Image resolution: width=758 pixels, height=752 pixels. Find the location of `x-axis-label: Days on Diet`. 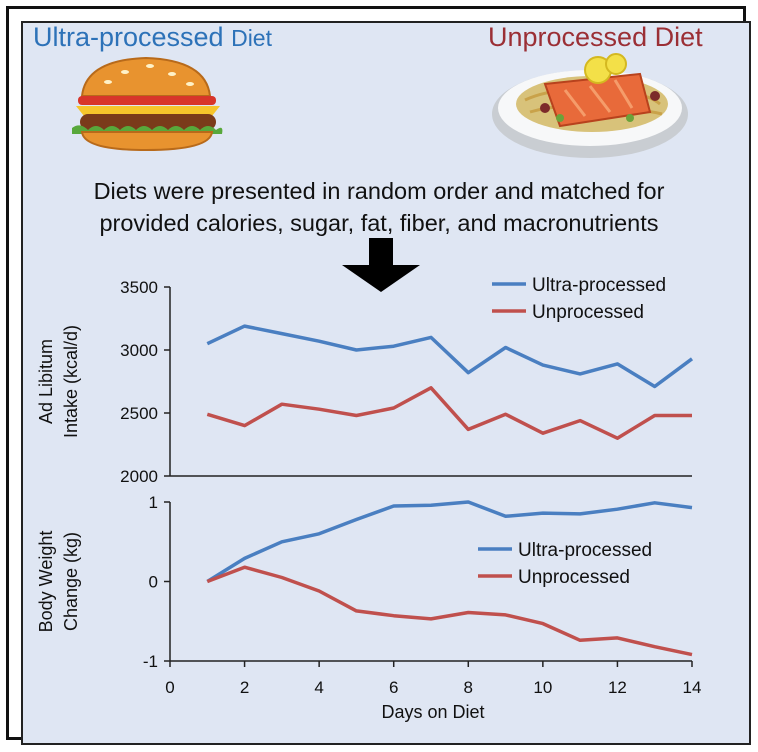

x-axis-label: Days on Diet is located at coordinates (432, 712).